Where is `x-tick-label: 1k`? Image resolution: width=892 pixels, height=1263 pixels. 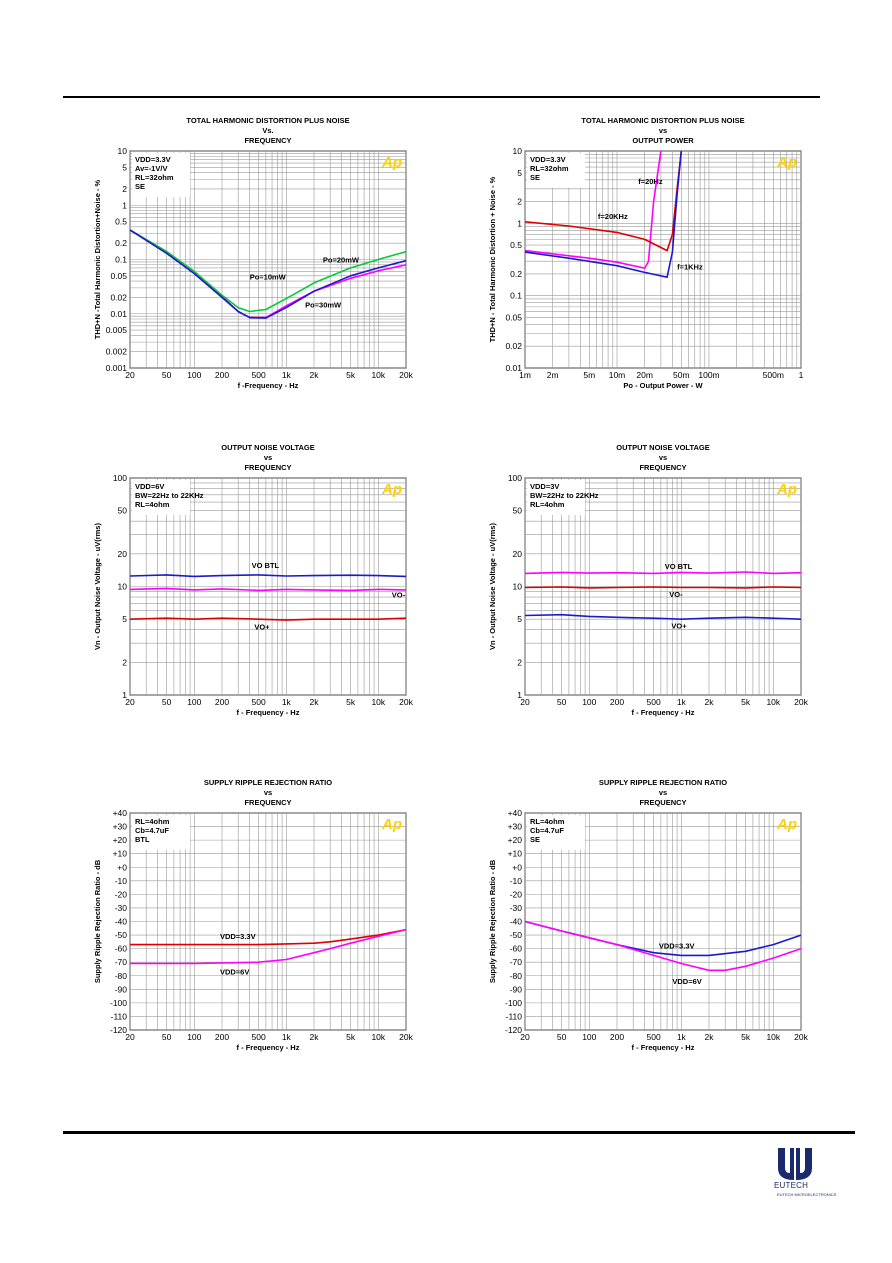 x-tick-label: 1k is located at coordinates (287, 702).